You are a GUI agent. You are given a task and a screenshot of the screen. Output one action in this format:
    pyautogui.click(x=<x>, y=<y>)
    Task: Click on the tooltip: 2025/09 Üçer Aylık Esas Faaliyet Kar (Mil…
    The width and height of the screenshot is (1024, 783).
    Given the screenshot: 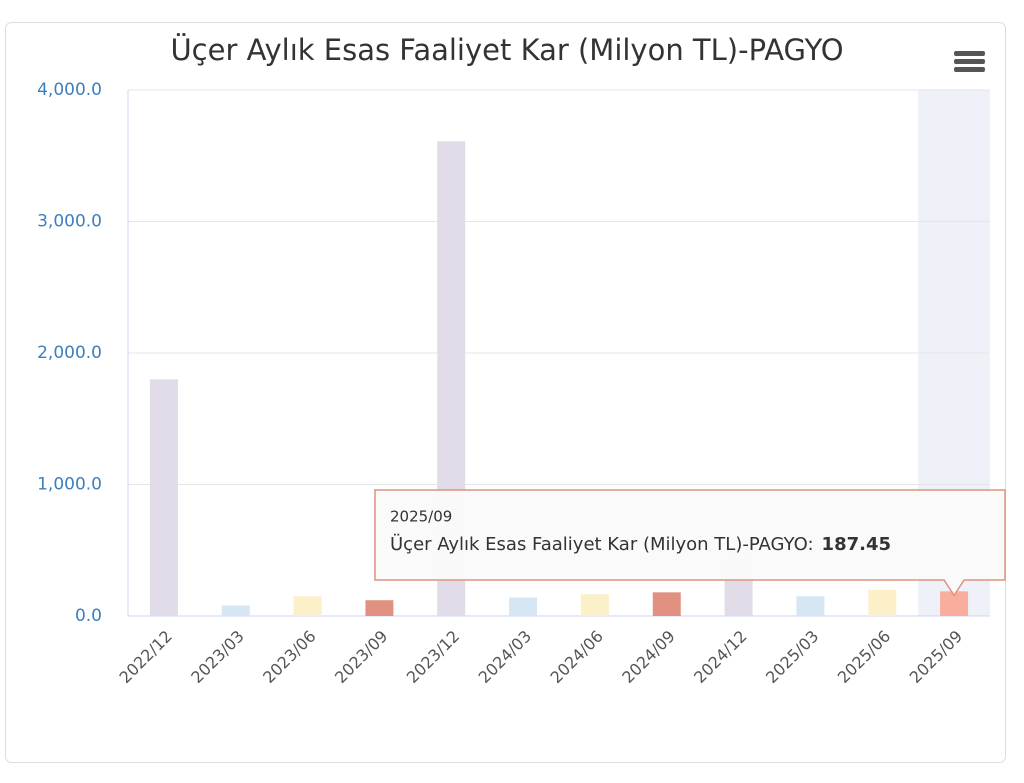 What is the action you would take?
    pyautogui.click(x=690, y=543)
    